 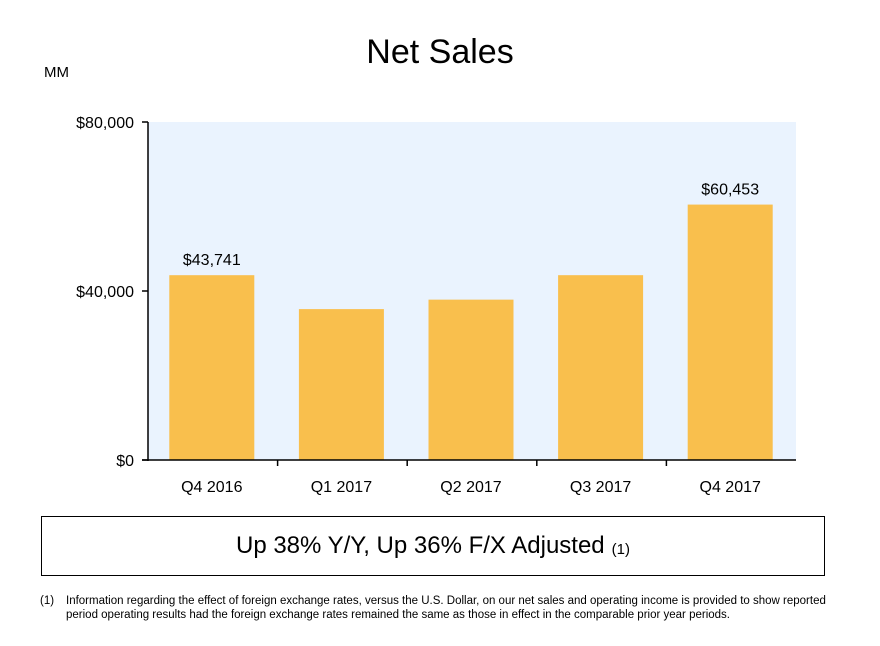 I want to click on summary-box: Up 38% Y/Y, Up 36% F/X Adjusted (1), so click(x=433, y=546).